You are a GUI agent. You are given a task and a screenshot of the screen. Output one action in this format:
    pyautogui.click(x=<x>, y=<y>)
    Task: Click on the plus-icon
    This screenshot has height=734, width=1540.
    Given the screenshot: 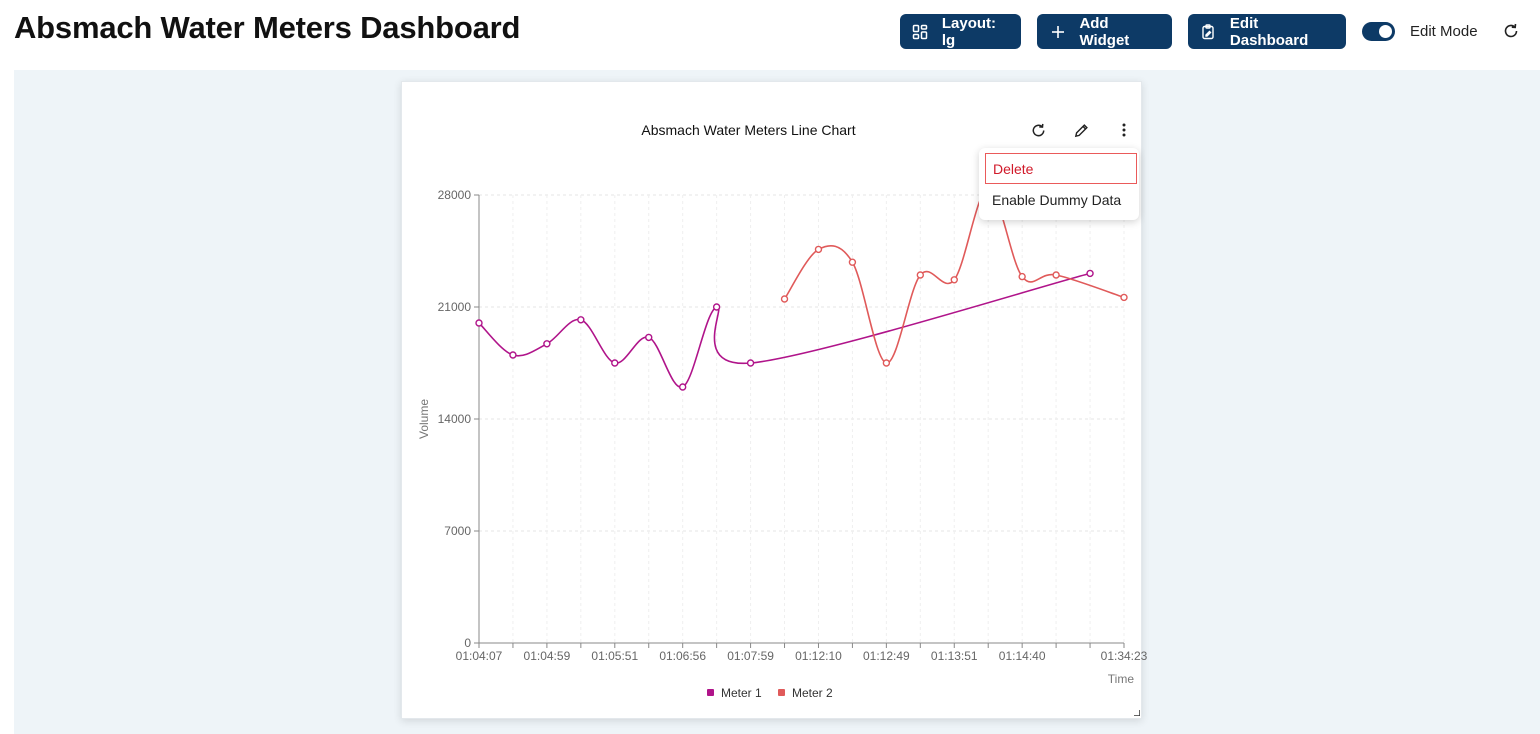 What is the action you would take?
    pyautogui.click(x=1057, y=32)
    